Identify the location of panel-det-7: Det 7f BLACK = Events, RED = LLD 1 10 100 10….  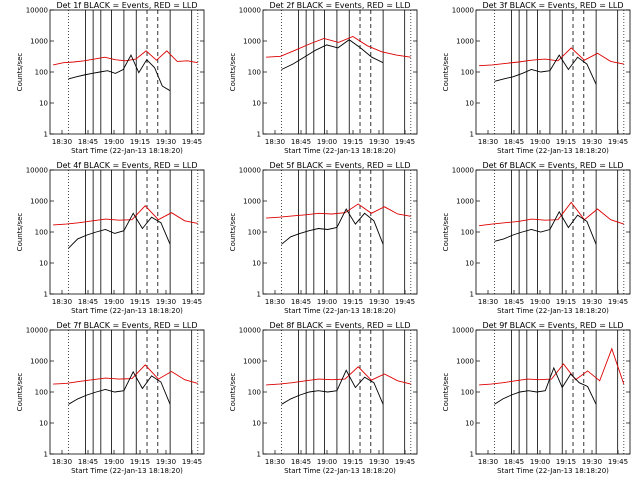
(110, 398).